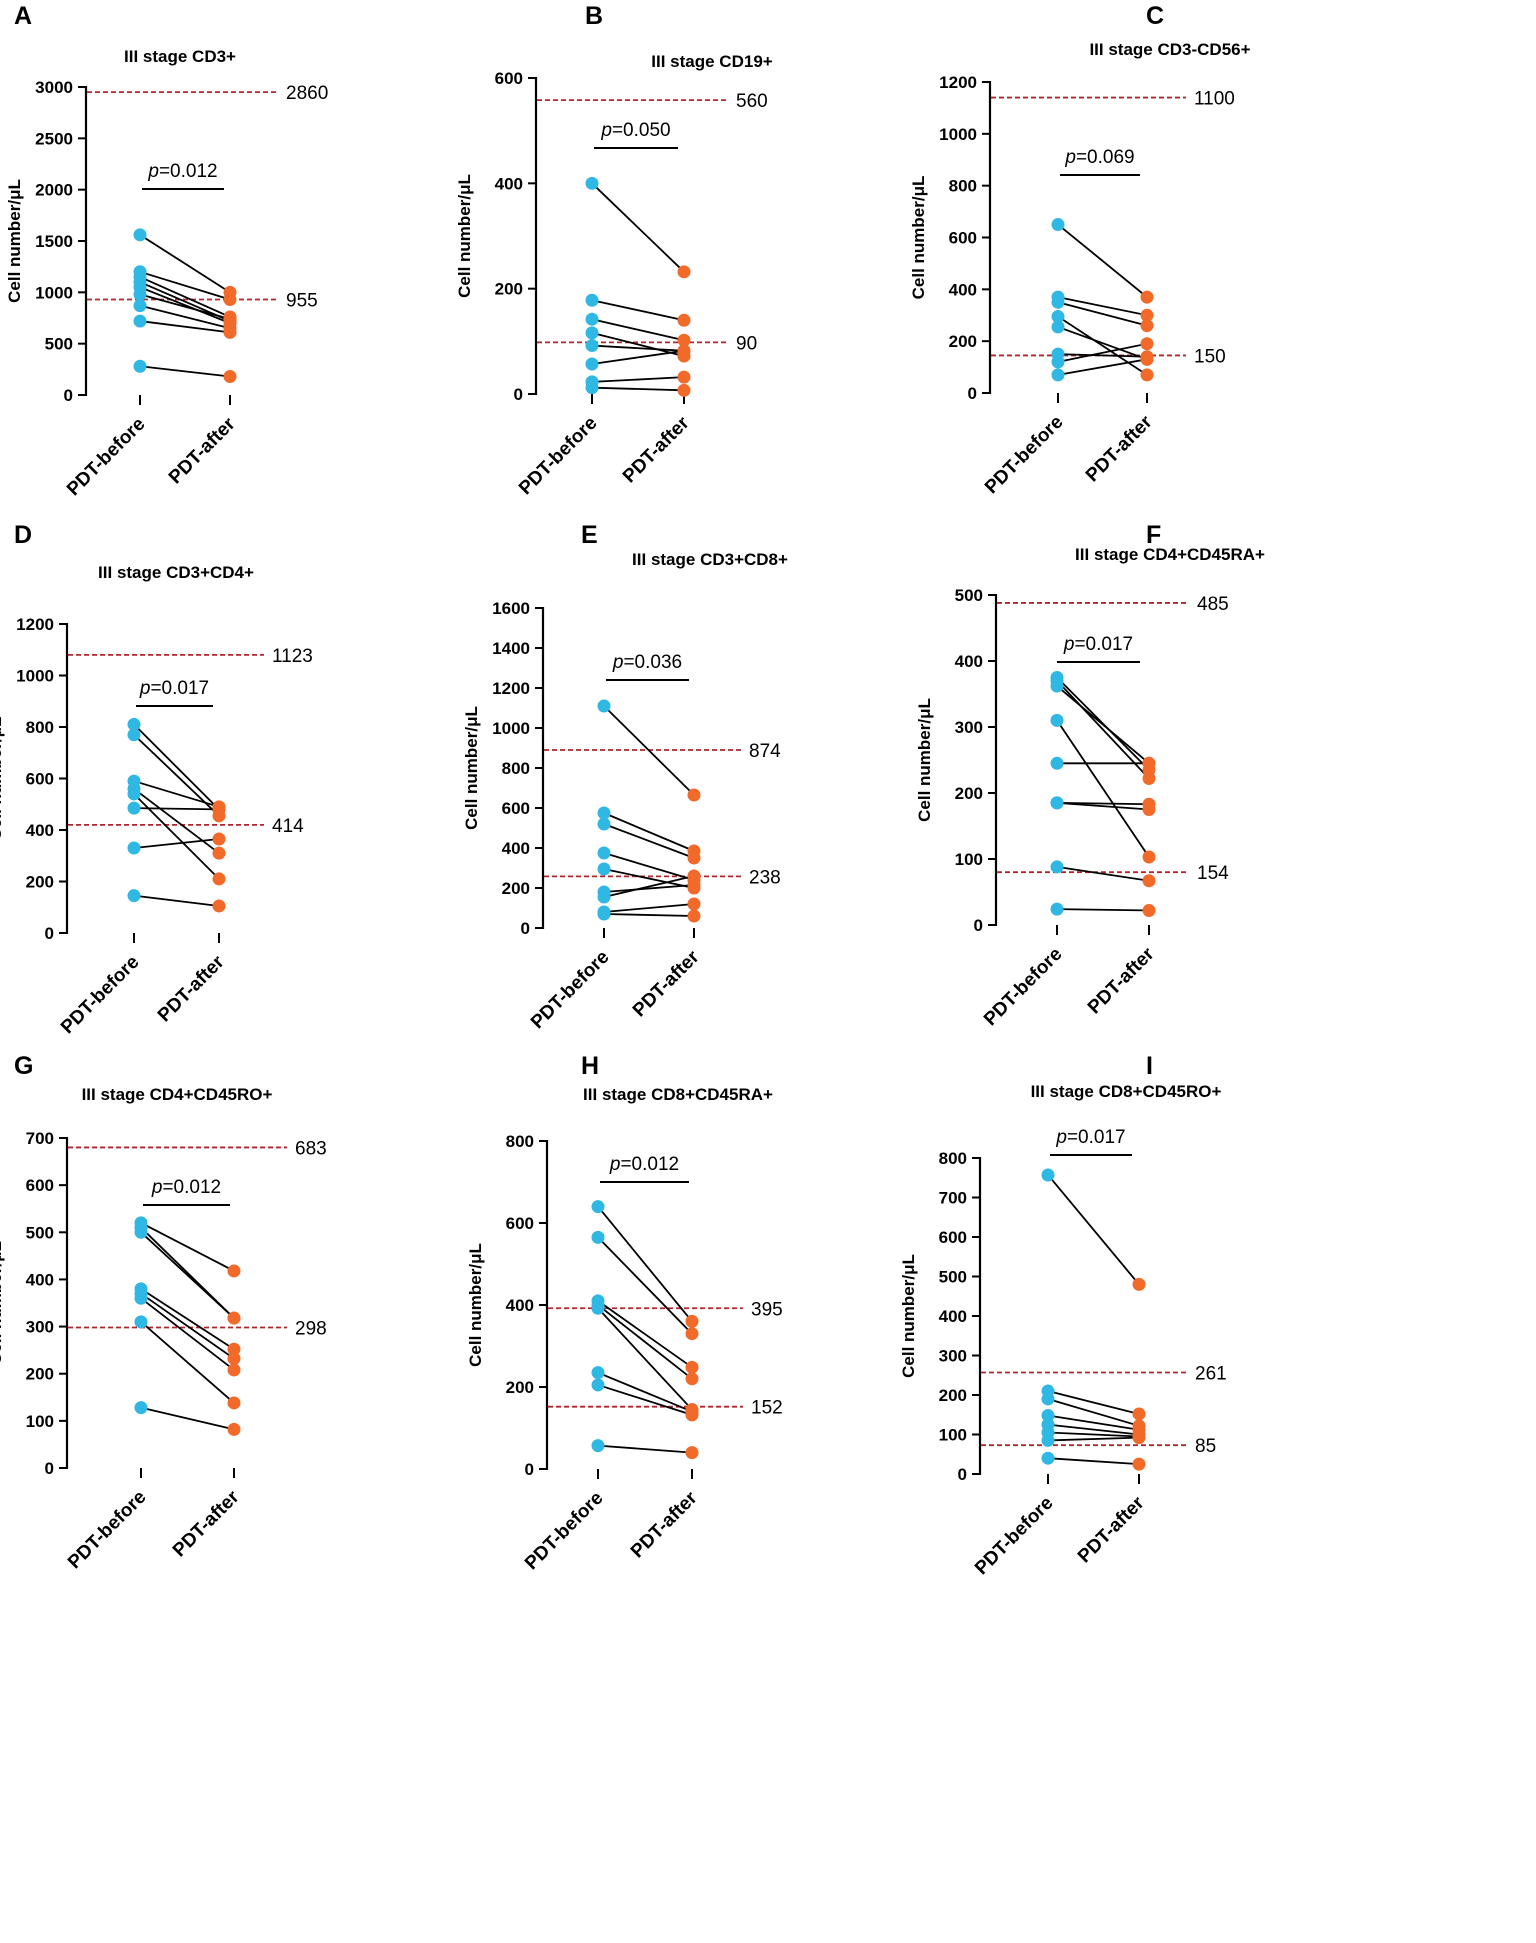 The height and width of the screenshot is (1943, 1536). Describe the element at coordinates (969, 859) in the screenshot. I see `y-tick-label: 100` at that location.